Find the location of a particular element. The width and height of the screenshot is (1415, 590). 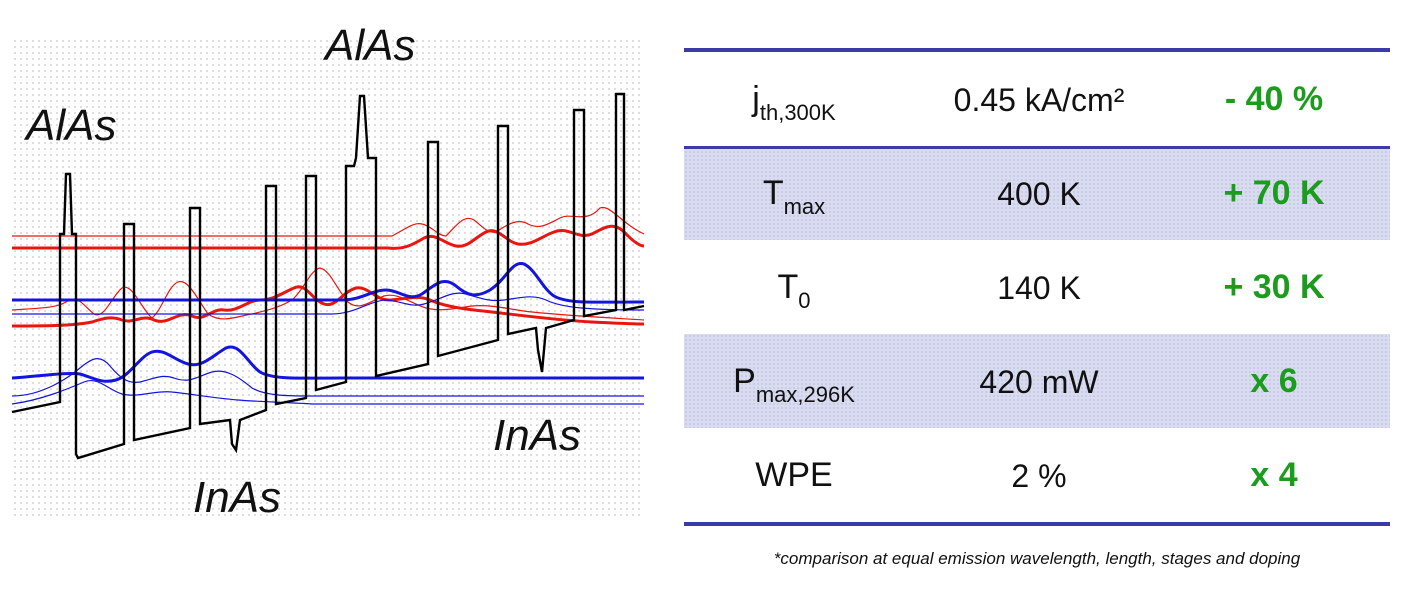

table-row-wpe: WPE 2 % x 4 is located at coordinates (1037, 475).